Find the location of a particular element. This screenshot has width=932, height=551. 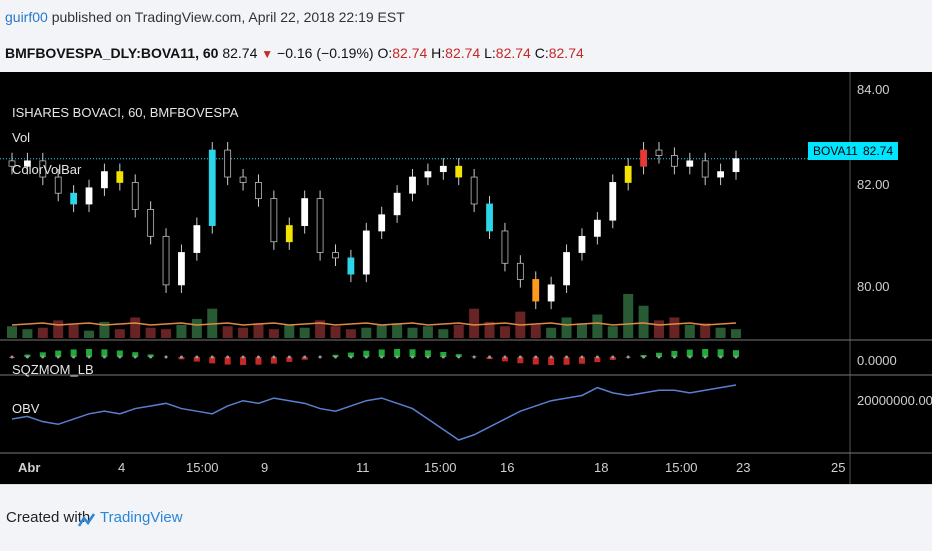

tradingview-logo-icon is located at coordinates (87, 520).